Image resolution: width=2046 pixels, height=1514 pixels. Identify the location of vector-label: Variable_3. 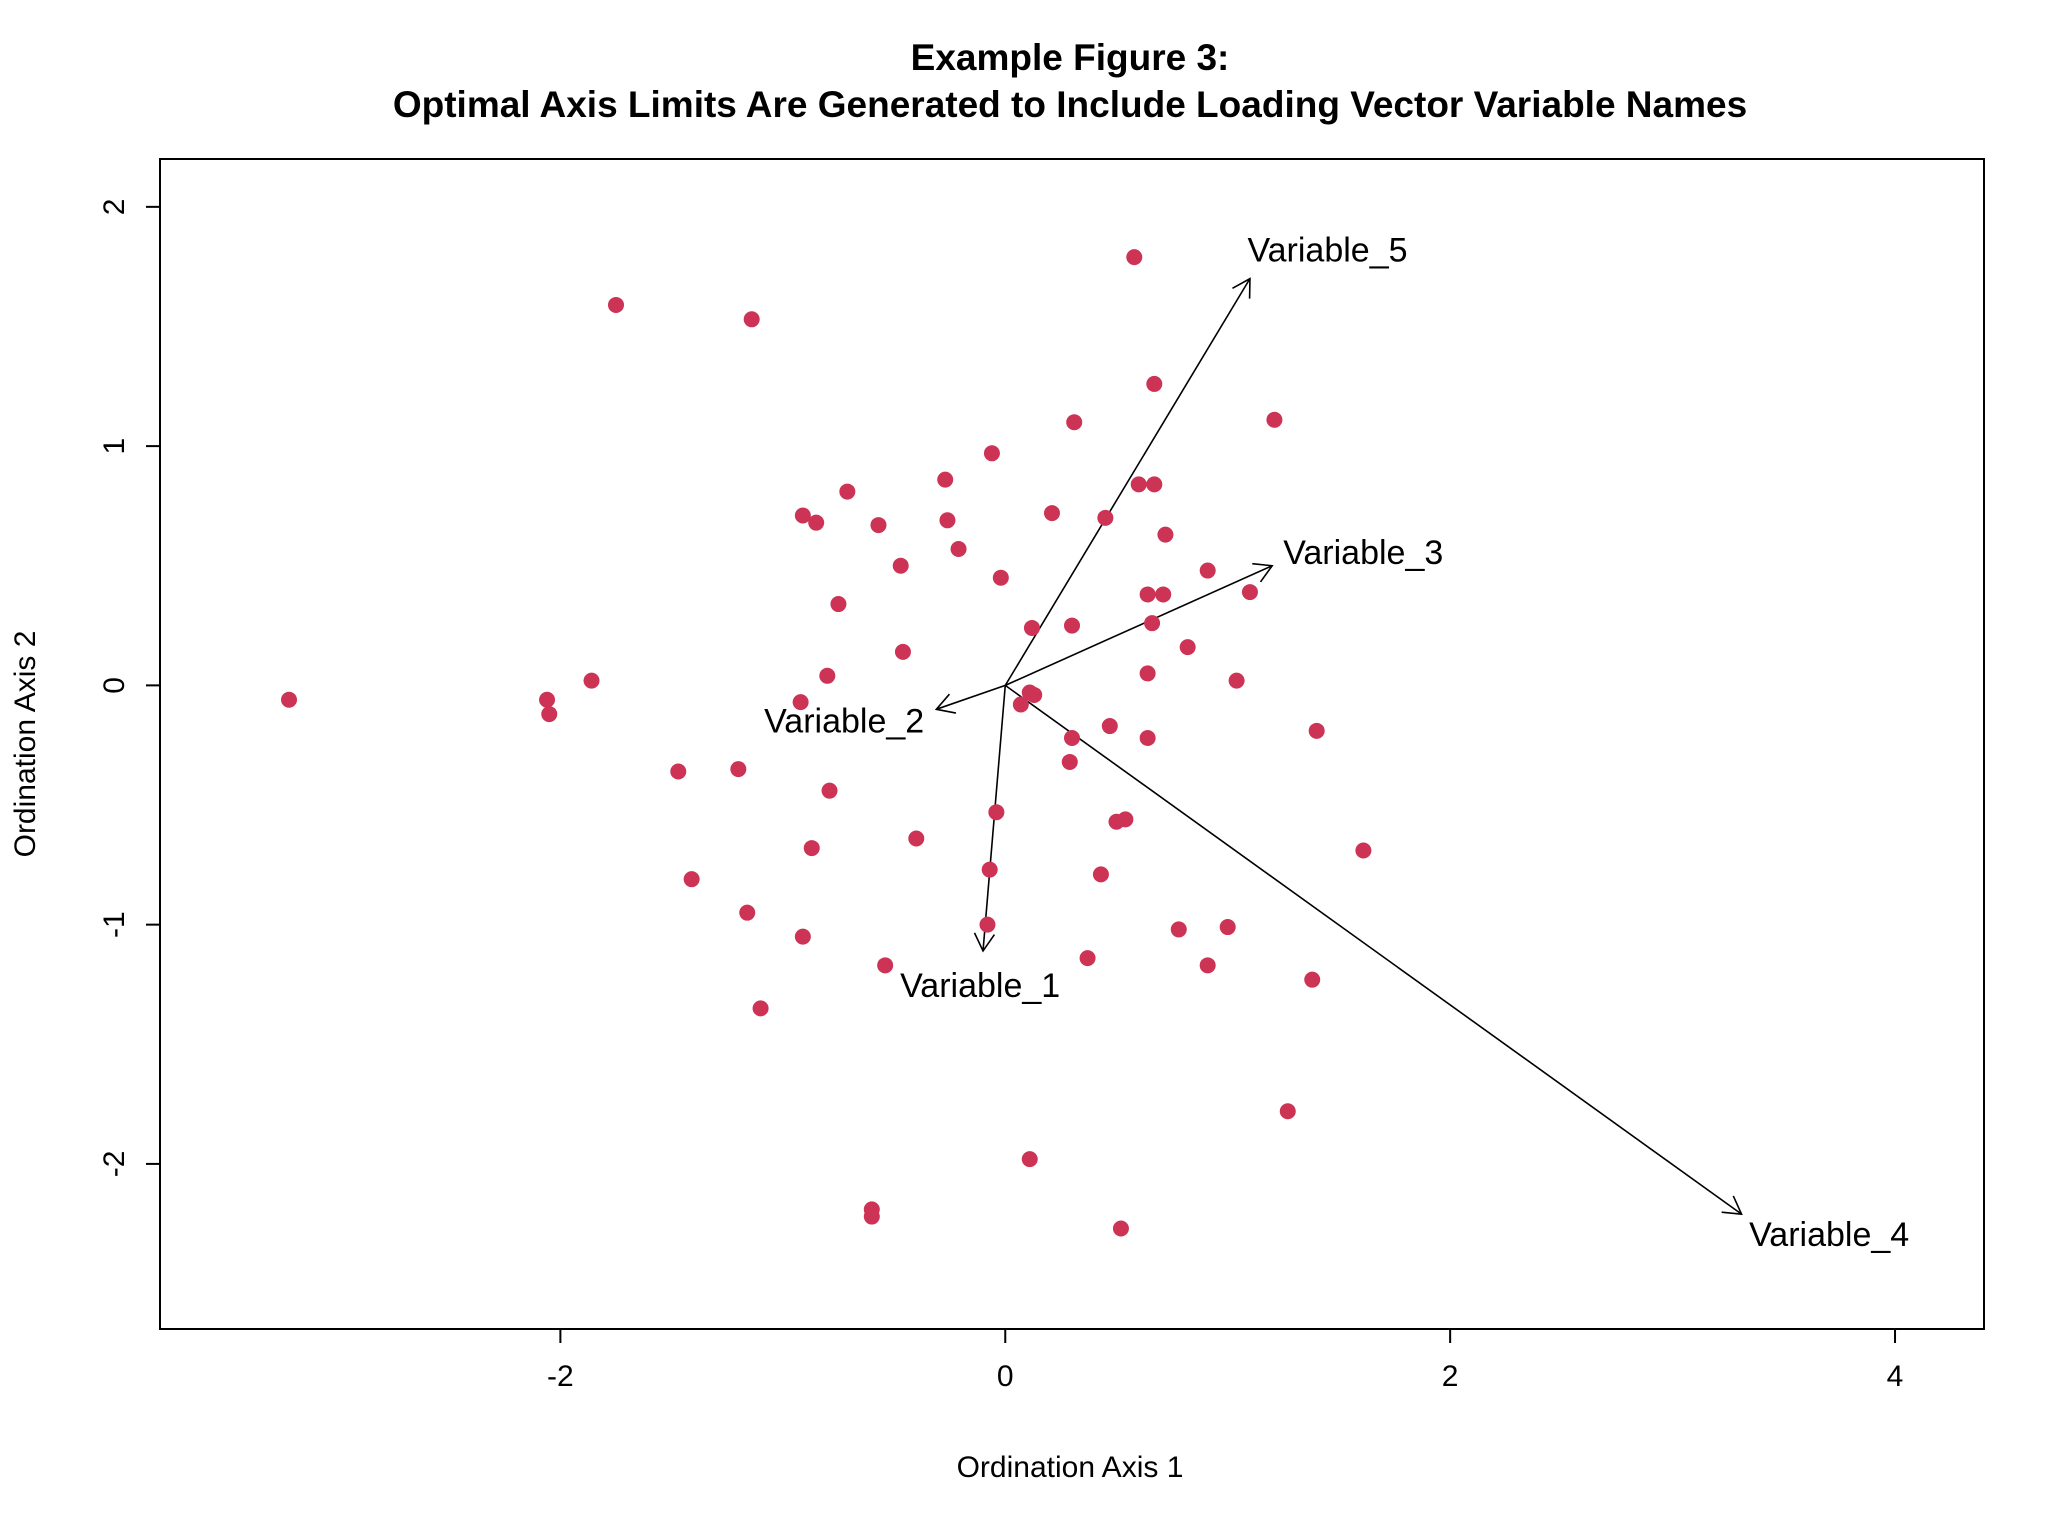
(1363, 553).